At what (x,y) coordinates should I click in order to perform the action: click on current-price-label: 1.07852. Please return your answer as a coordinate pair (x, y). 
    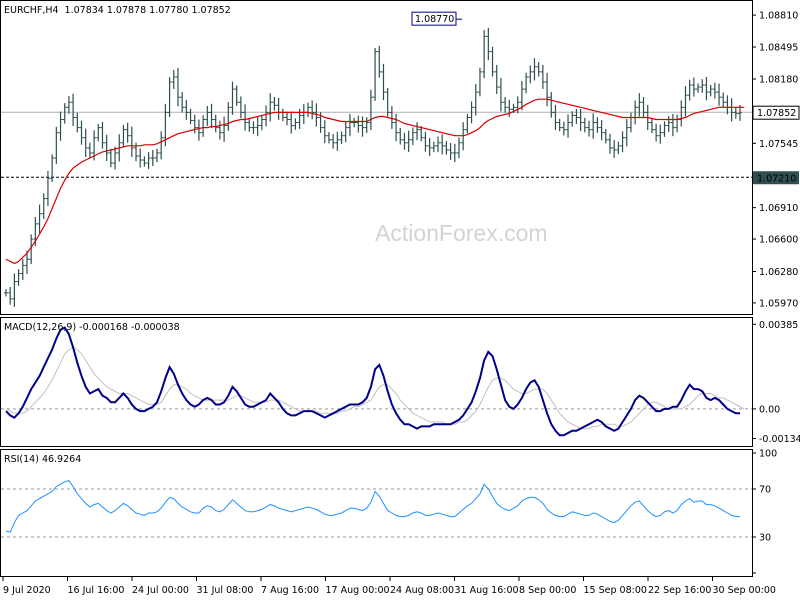
    Looking at the image, I should click on (776, 113).